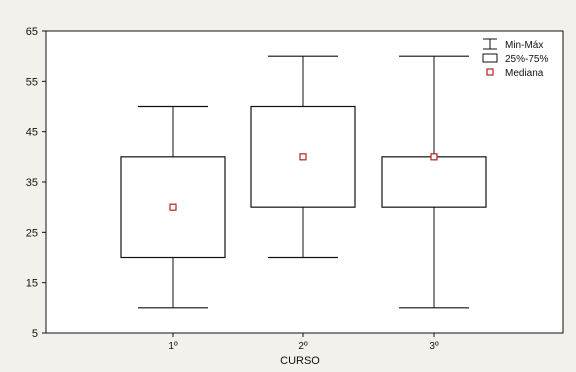 This screenshot has height=372, width=576. What do you see at coordinates (173, 346) in the screenshot?
I see `x-tick-label: 1º` at bounding box center [173, 346].